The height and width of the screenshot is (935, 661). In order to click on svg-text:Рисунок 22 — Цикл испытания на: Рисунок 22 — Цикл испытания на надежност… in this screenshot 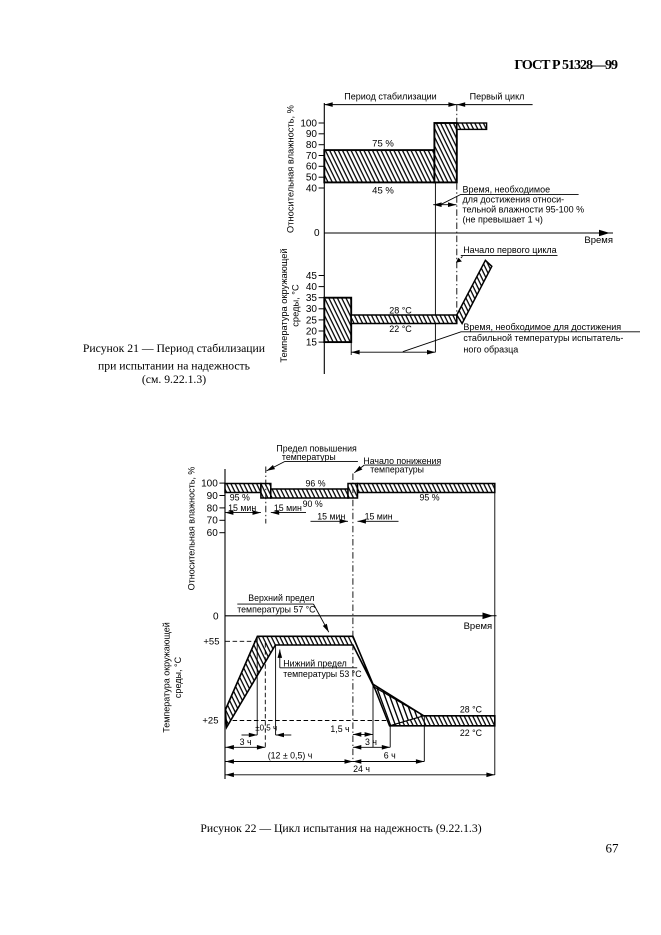, I will do `click(340, 828)`.